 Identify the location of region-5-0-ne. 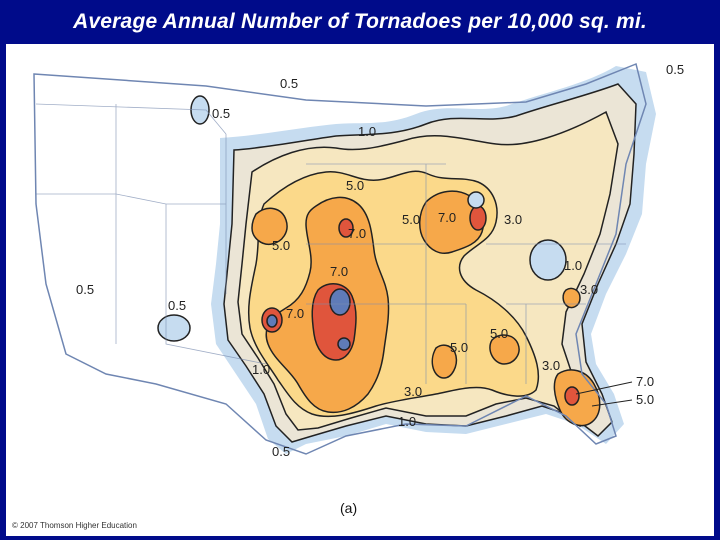
(452, 222).